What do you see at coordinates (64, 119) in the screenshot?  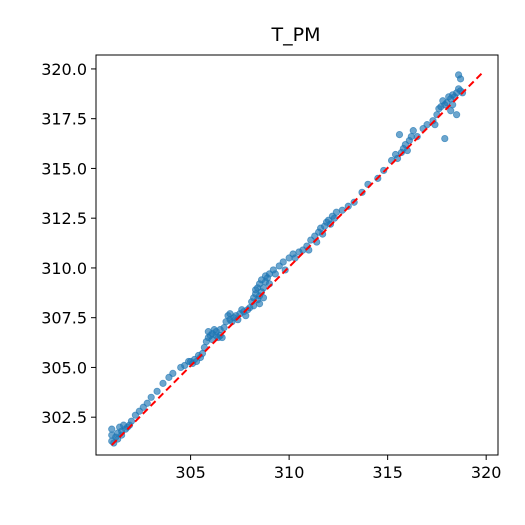 I see `y-tick-label: 317.5` at bounding box center [64, 119].